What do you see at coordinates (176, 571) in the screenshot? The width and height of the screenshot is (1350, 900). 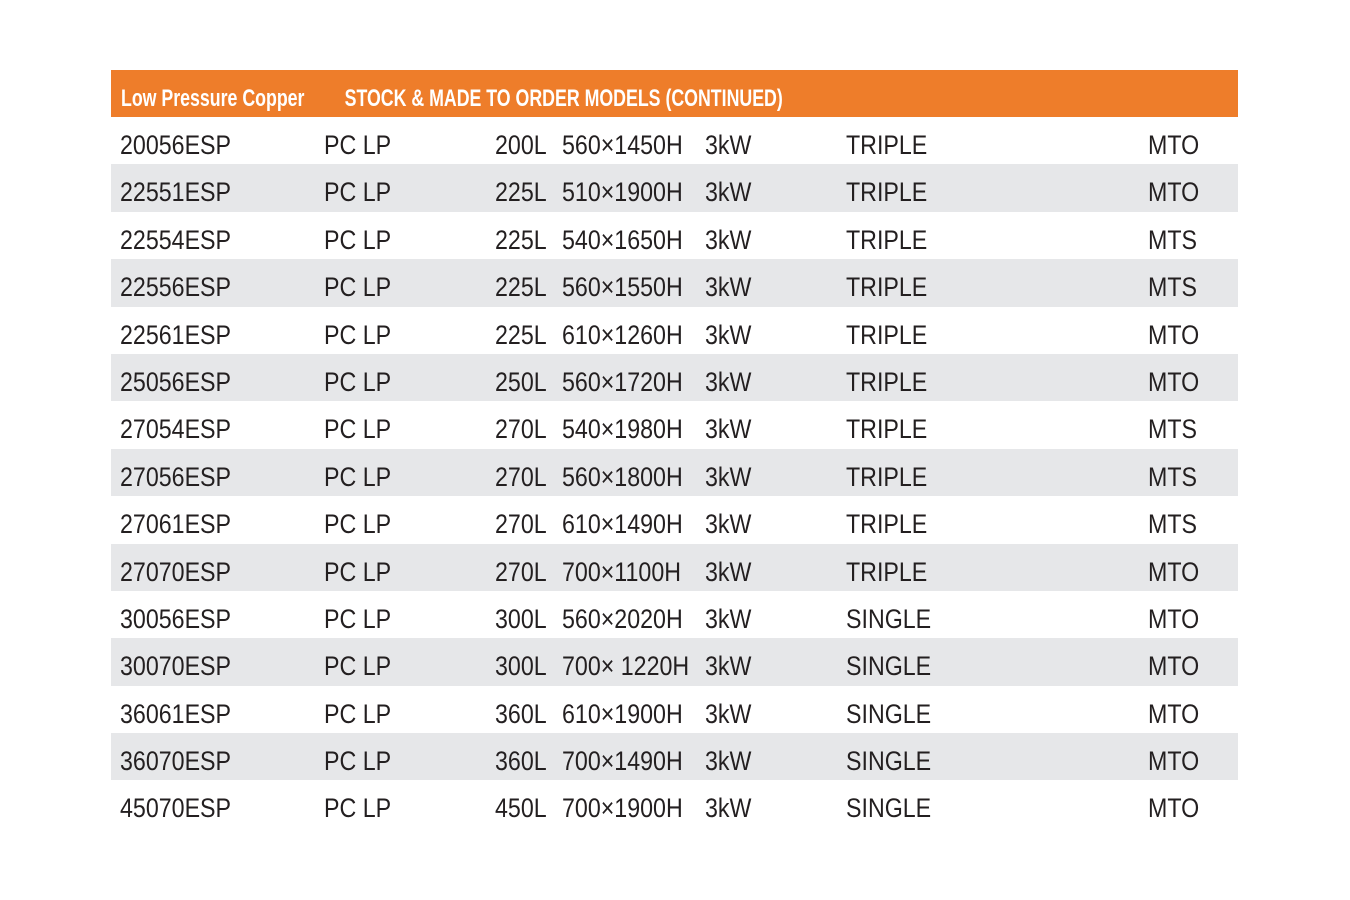 I see `model-number-cell: 27070ESP` at bounding box center [176, 571].